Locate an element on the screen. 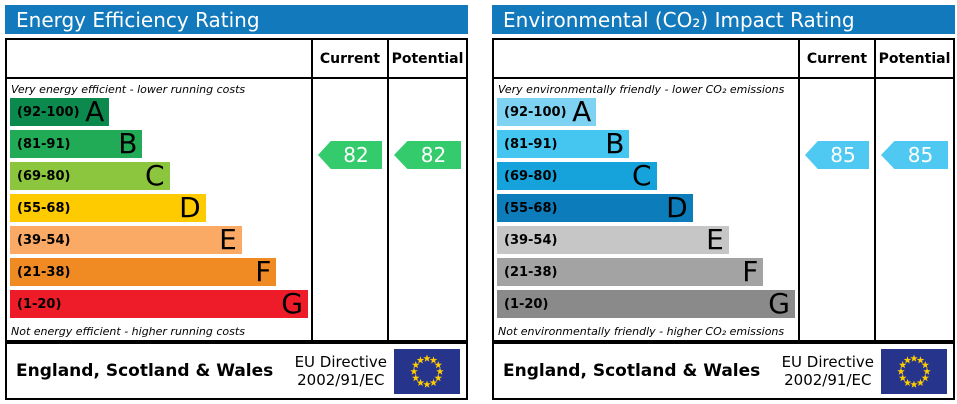 This screenshot has width=957, height=404. current-column: 85 is located at coordinates (836, 209).